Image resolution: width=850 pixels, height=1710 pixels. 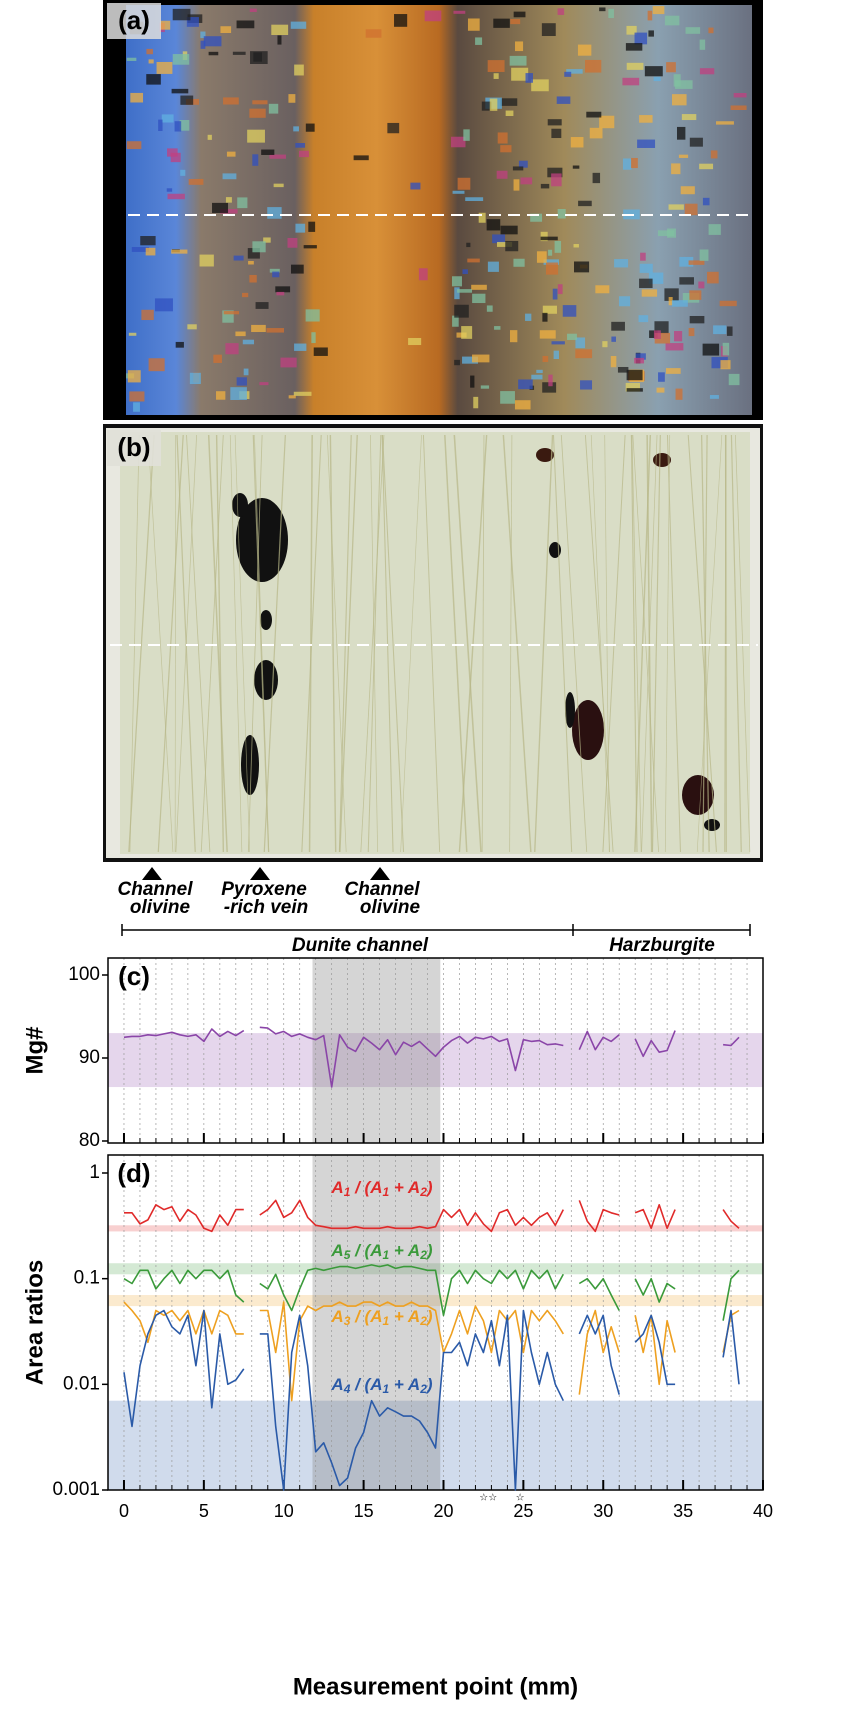 I want to click on panel-label: (d), so click(x=133, y=1173).